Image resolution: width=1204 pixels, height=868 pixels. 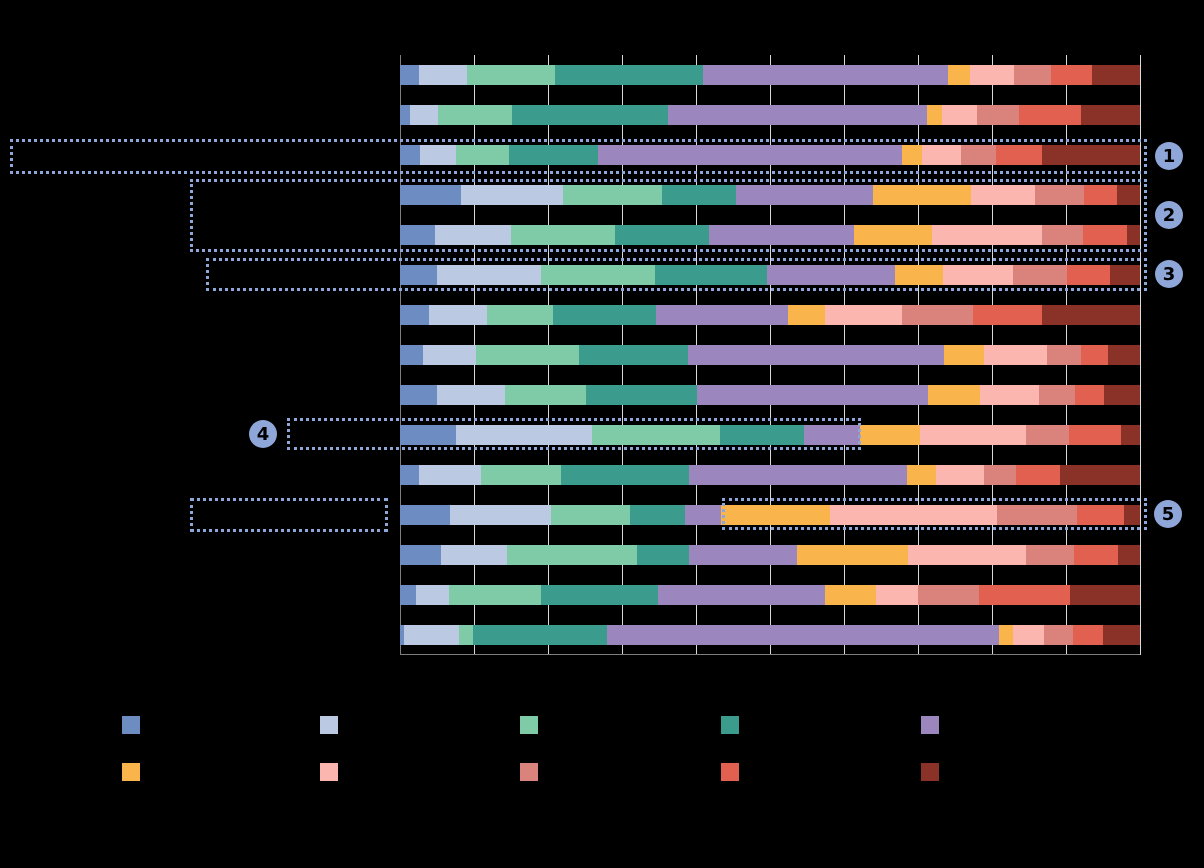 I want to click on legend-swatch-teal, so click(x=730, y=725).